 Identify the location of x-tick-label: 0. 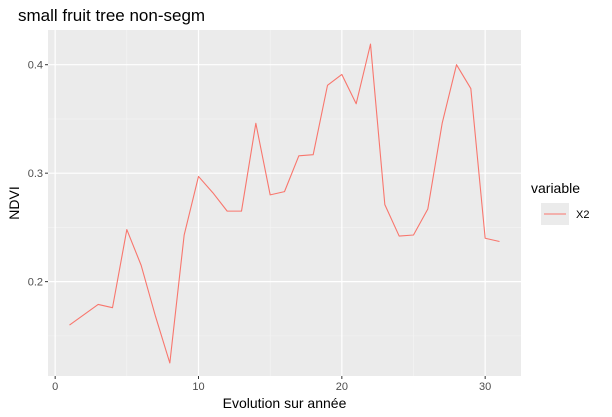
(55, 387).